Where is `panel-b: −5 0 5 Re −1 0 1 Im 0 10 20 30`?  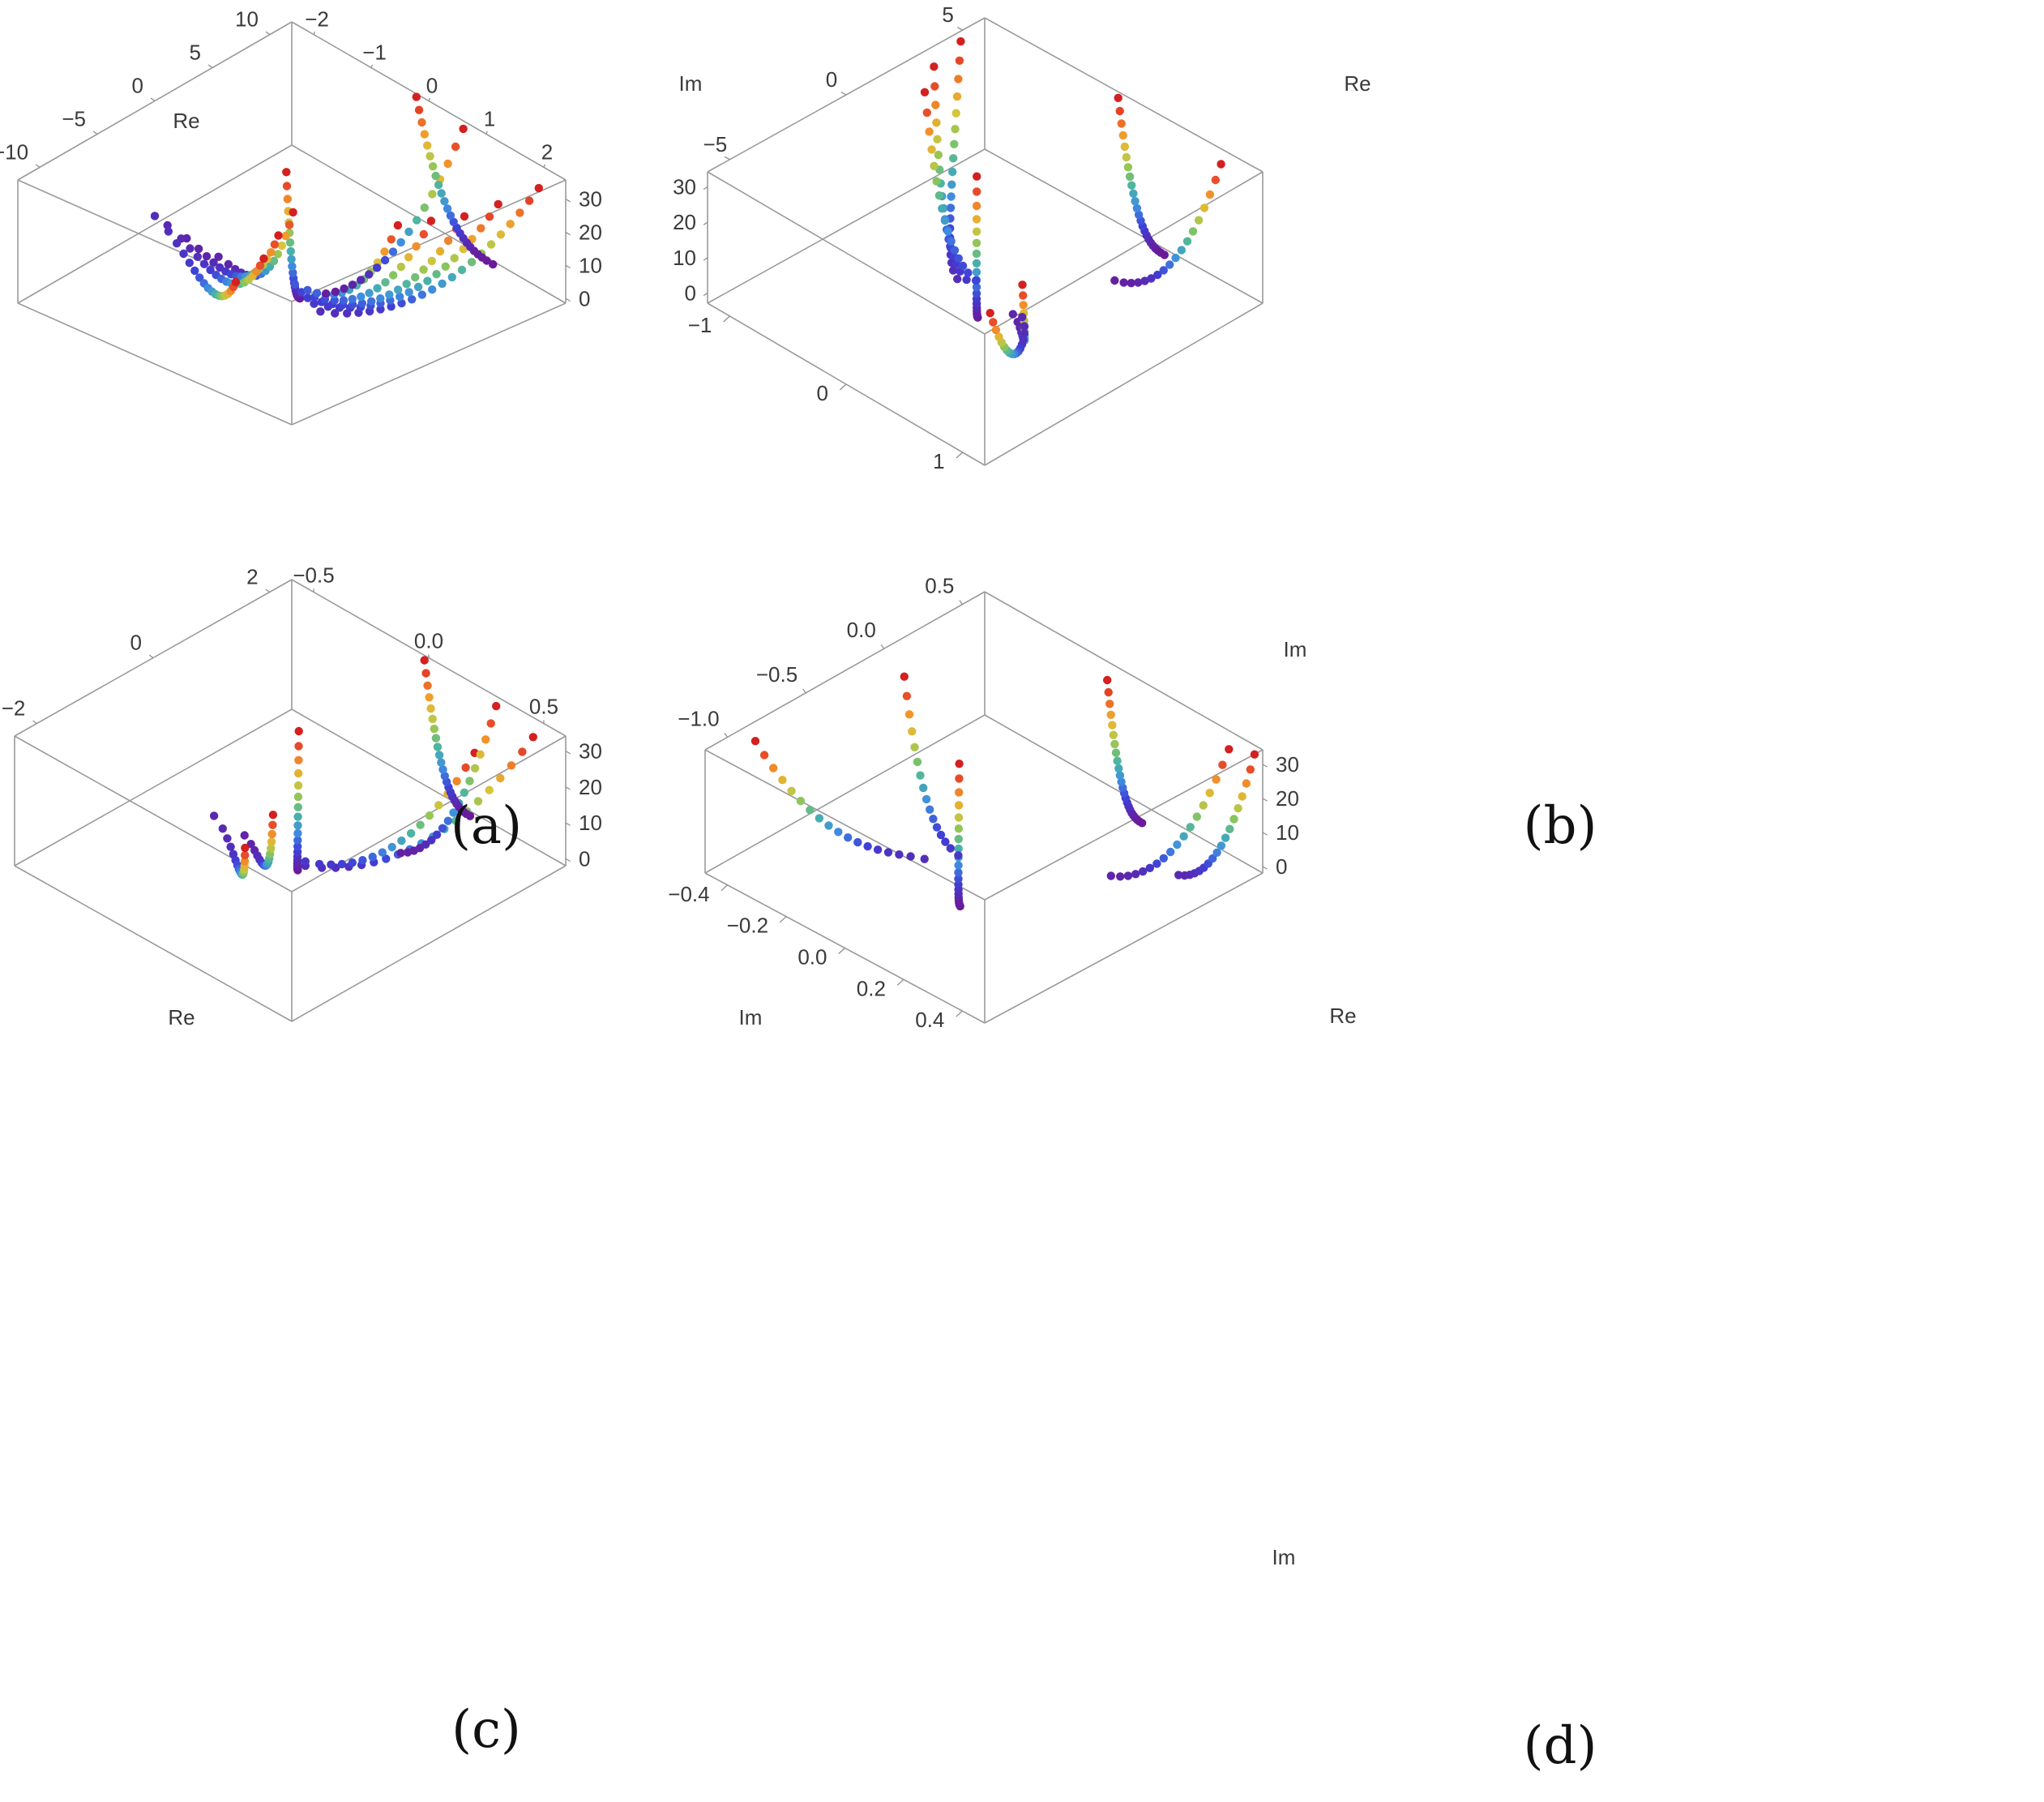 panel-b: −5 0 5 Re −1 0 1 Im 0 10 20 30 is located at coordinates (1022, 331).